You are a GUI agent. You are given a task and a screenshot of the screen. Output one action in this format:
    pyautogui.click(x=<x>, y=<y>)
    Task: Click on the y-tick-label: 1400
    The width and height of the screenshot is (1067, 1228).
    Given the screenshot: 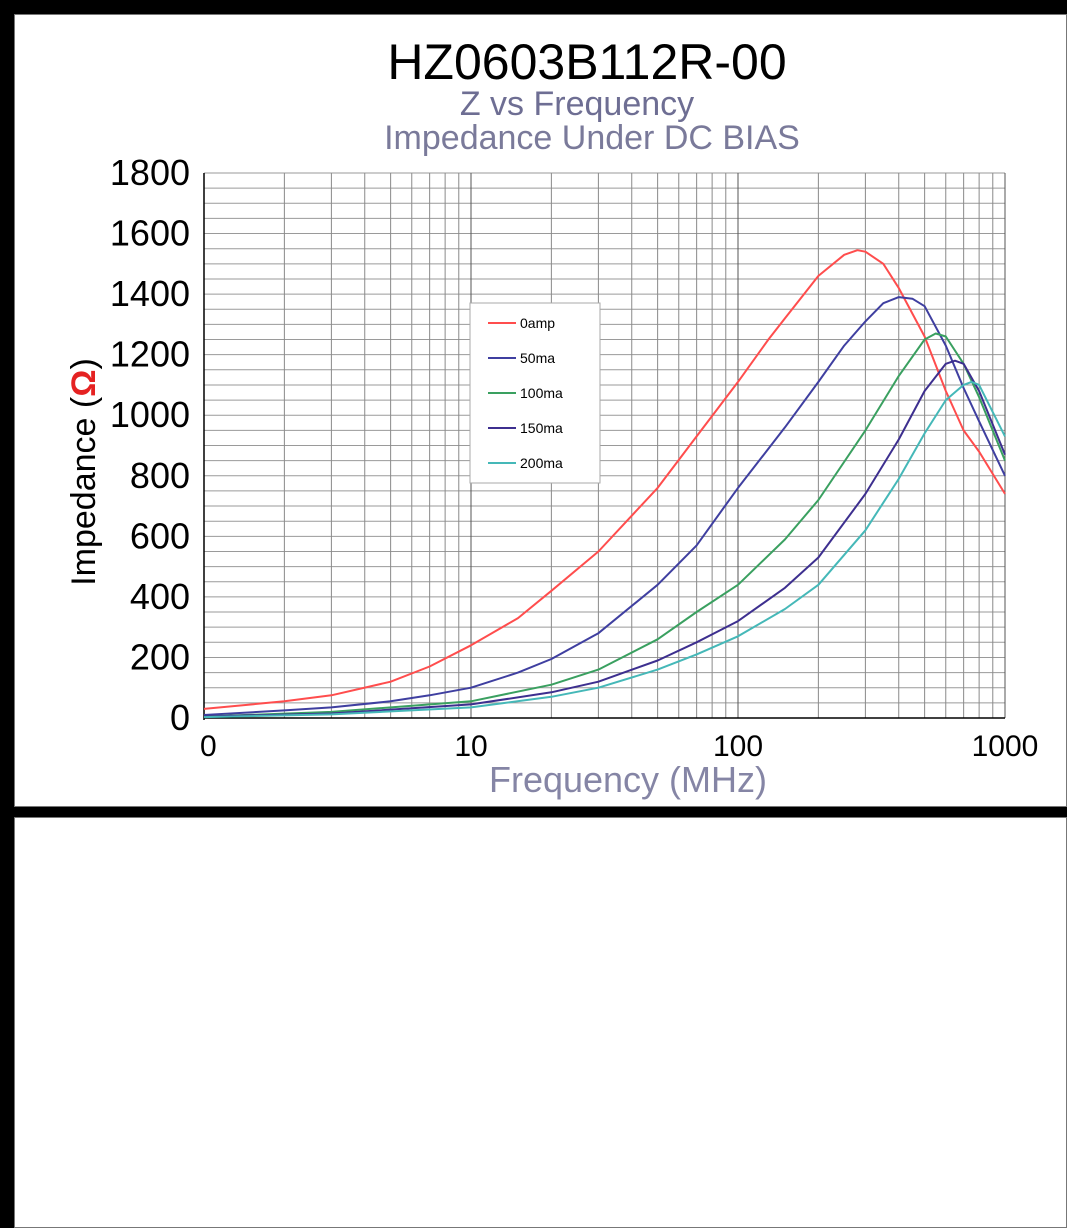 What is the action you would take?
    pyautogui.click(x=150, y=293)
    